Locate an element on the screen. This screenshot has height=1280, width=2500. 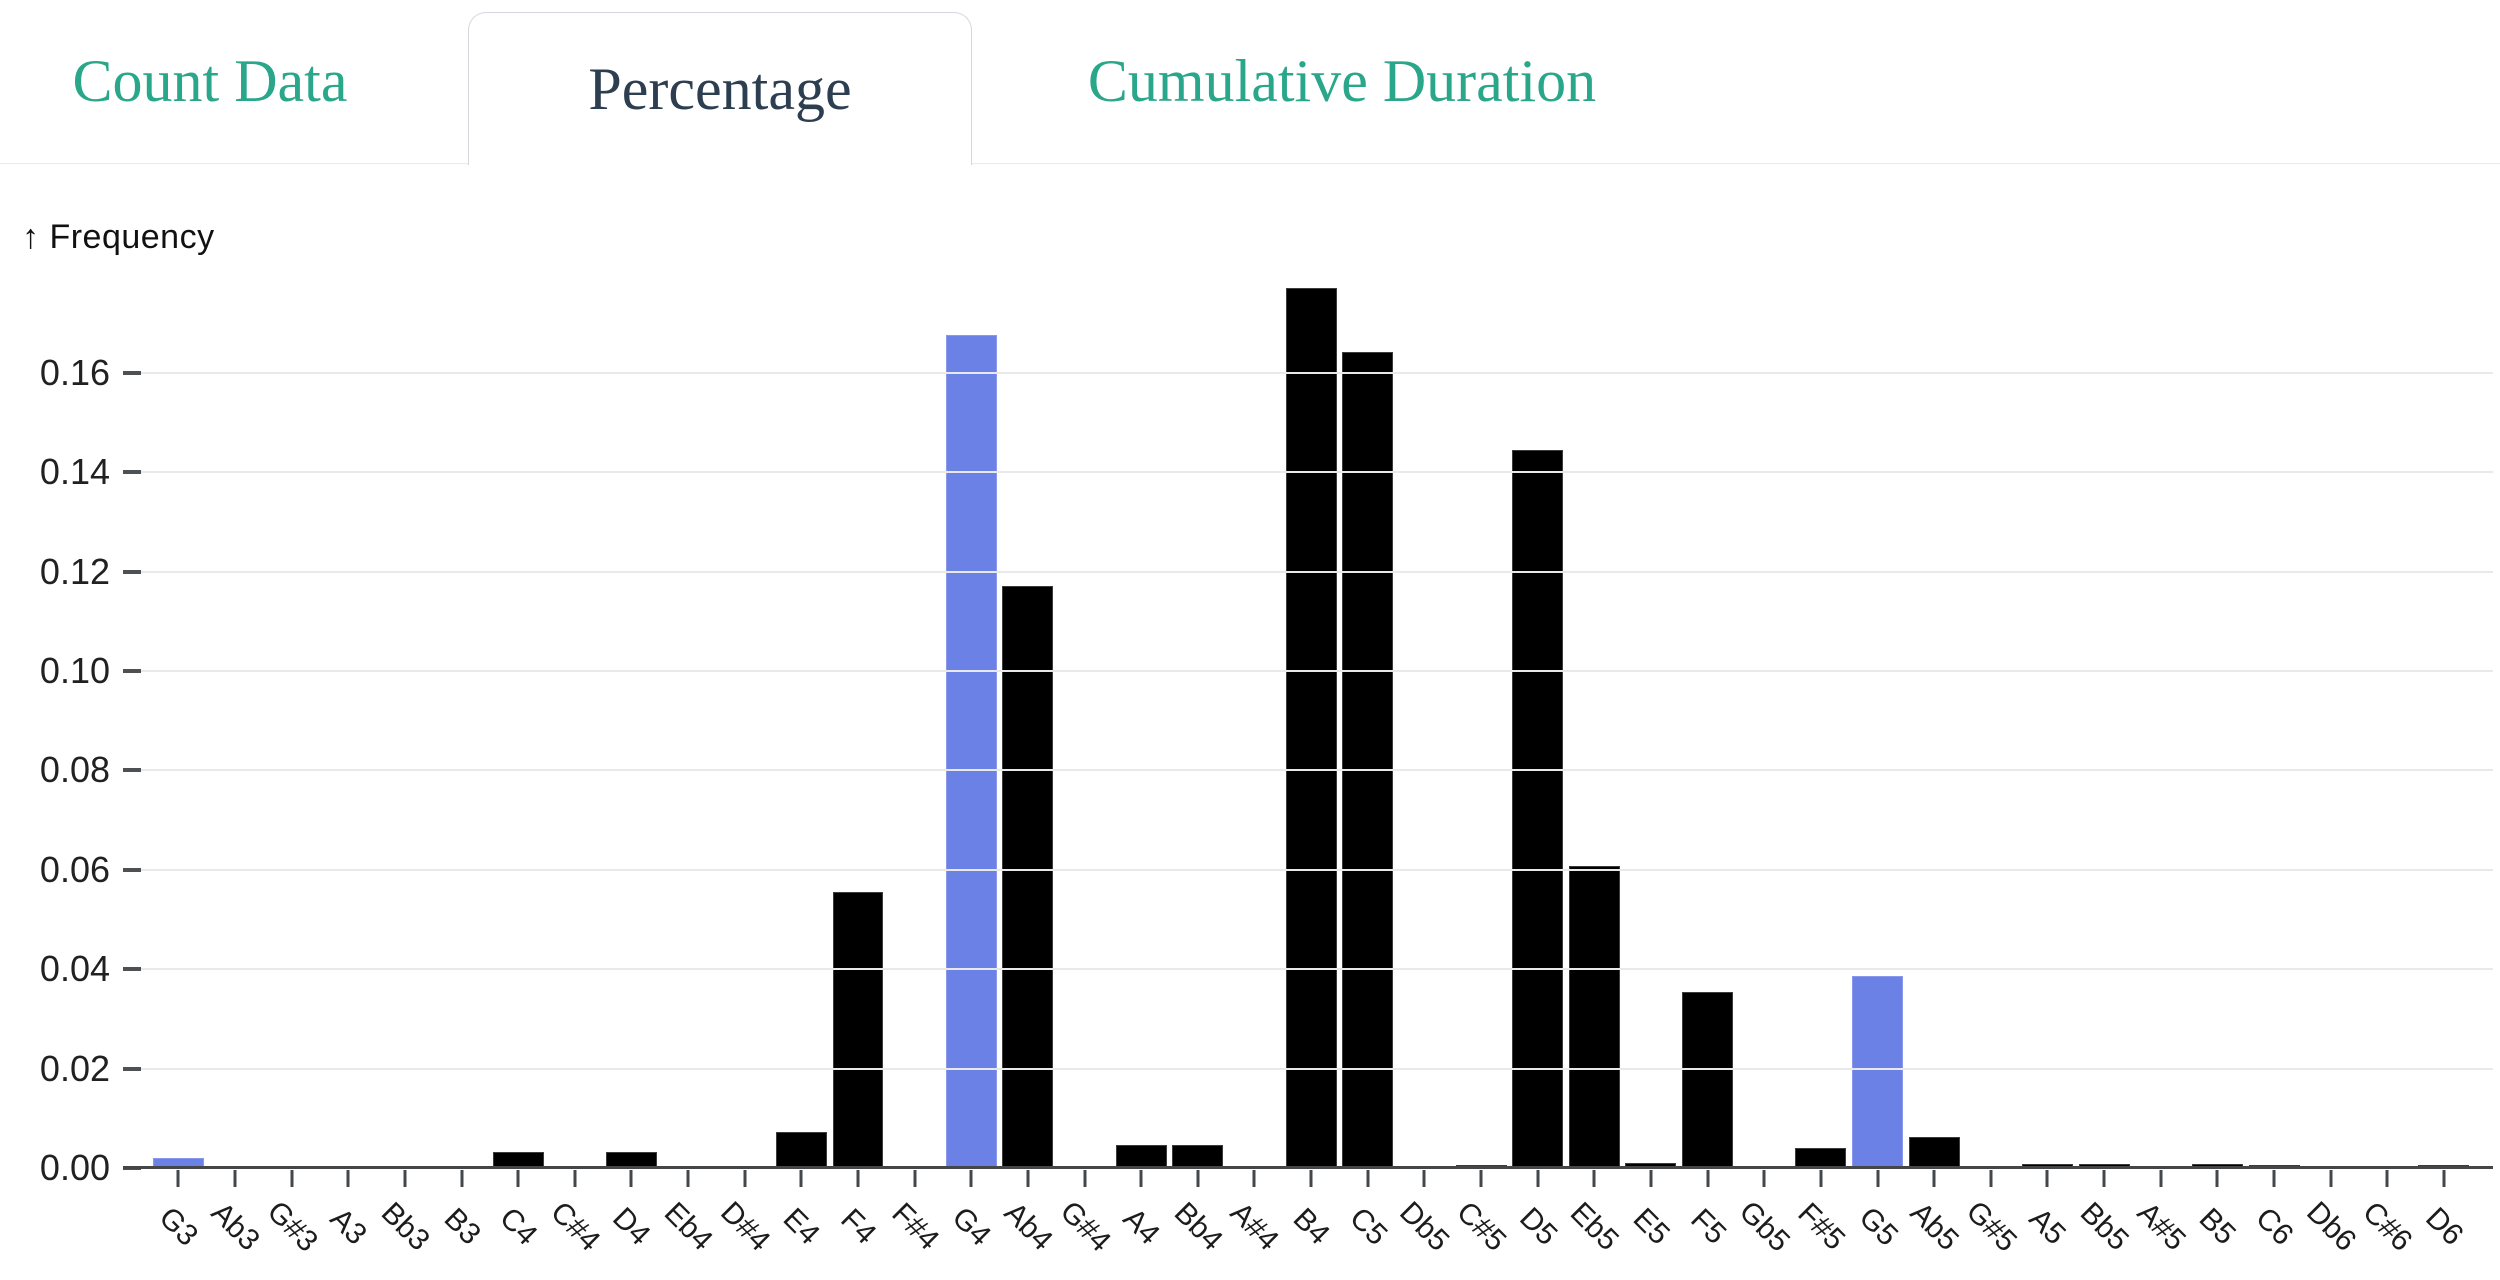
y-tick-label-0.04: 0.04 is located at coordinates (74, 969).